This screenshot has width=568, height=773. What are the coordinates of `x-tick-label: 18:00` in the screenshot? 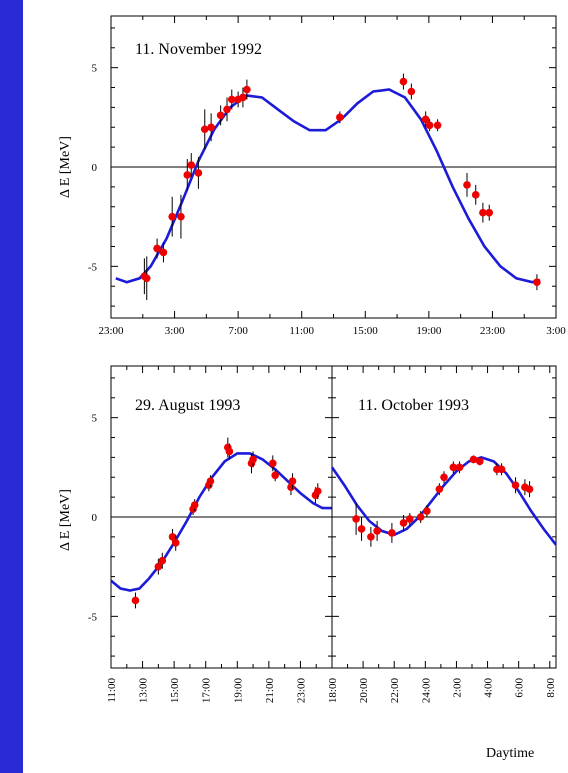 It's located at (333, 691).